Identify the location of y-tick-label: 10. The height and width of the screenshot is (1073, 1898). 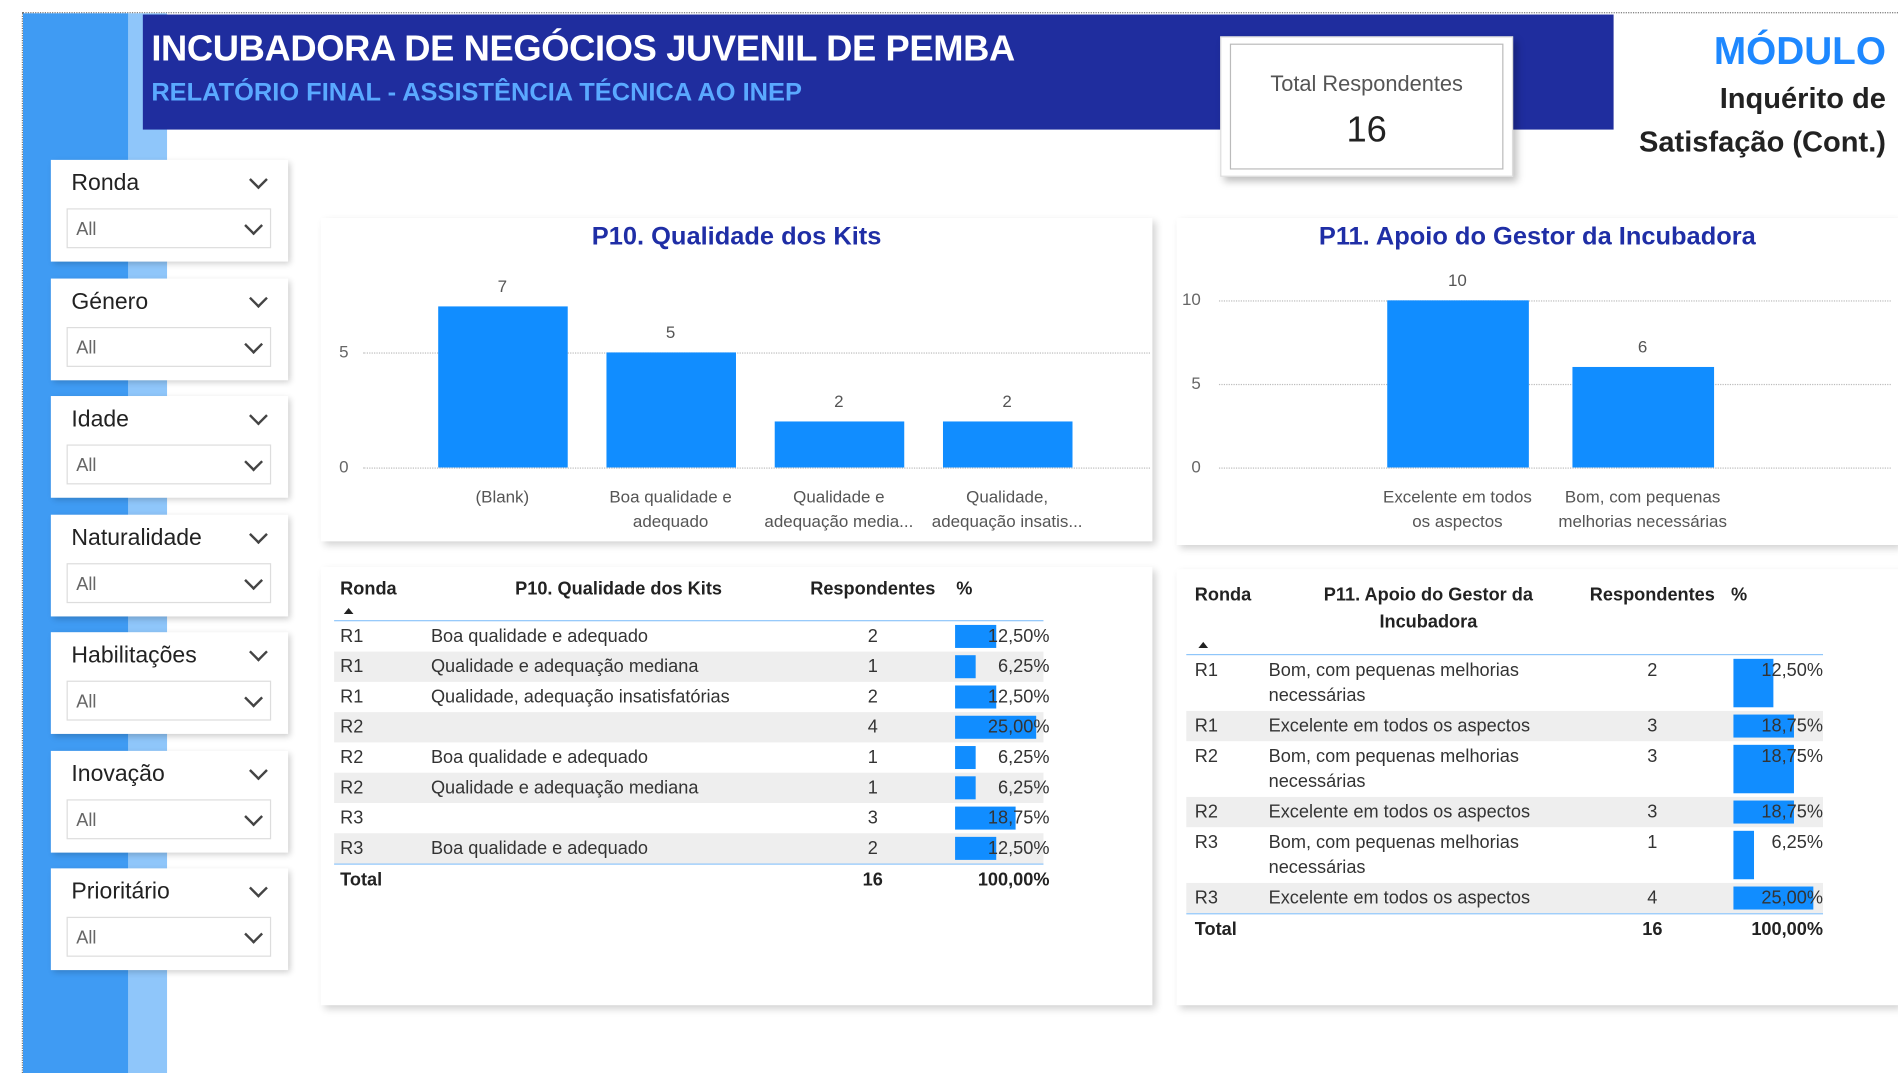
(1191, 299).